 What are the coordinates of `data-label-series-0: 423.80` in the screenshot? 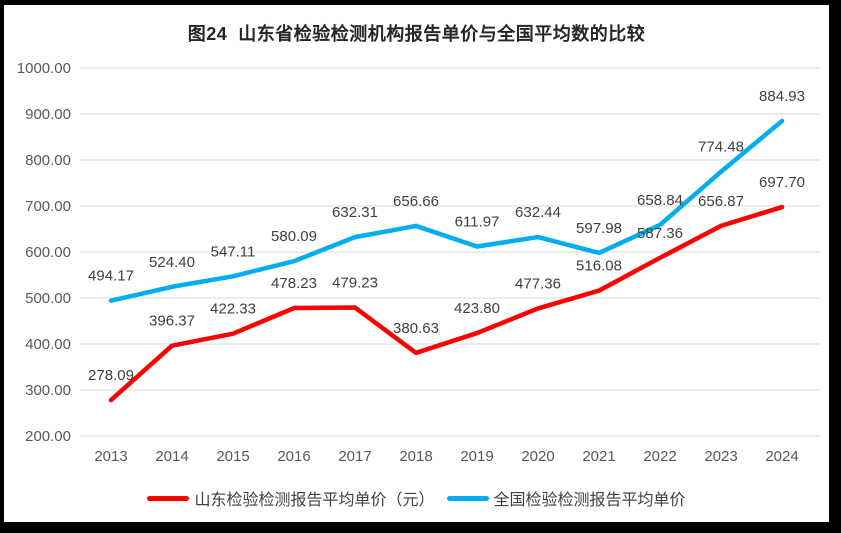 It's located at (477, 308).